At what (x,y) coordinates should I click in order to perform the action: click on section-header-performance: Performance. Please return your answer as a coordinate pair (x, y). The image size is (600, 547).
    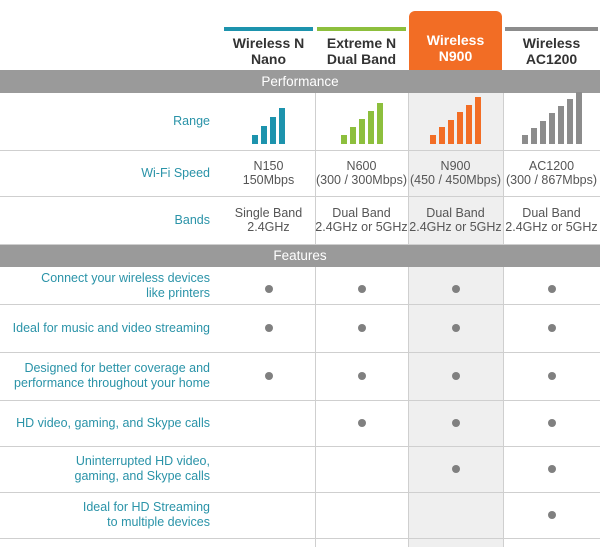
    Looking at the image, I should click on (300, 81).